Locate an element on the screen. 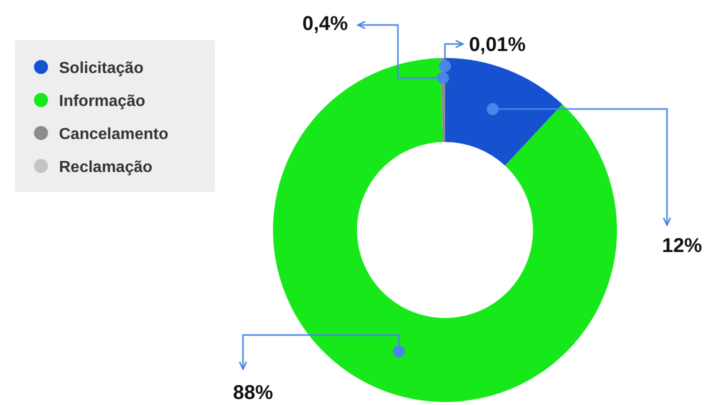 This screenshot has width=705, height=405. donut-slice is located at coordinates (503, 112).